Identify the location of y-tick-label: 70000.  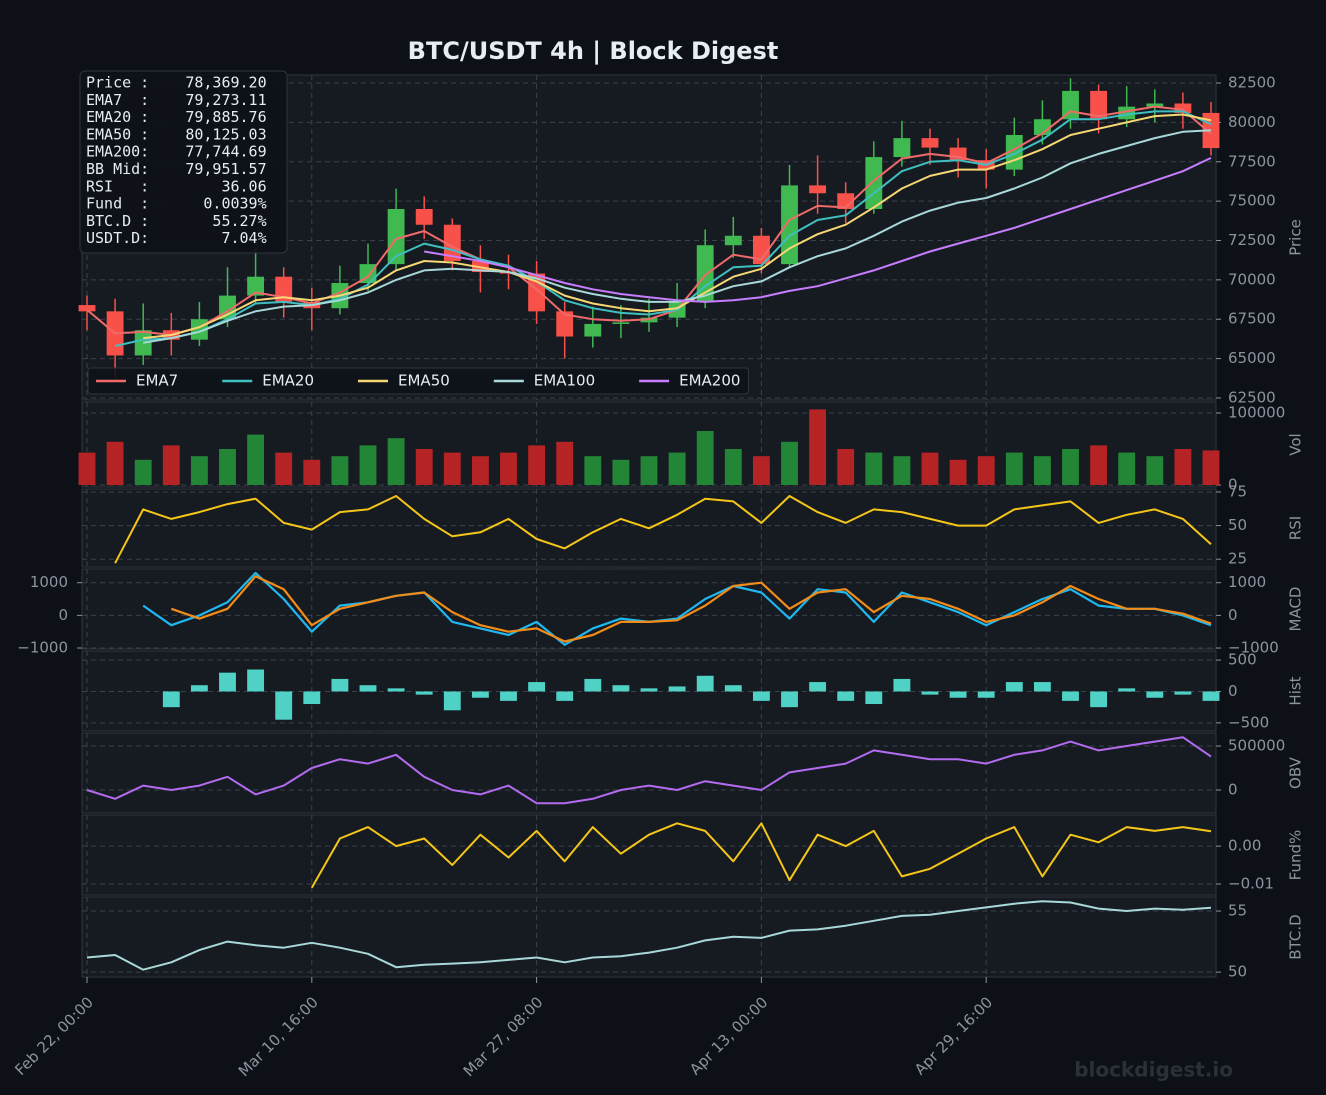
(1252, 279).